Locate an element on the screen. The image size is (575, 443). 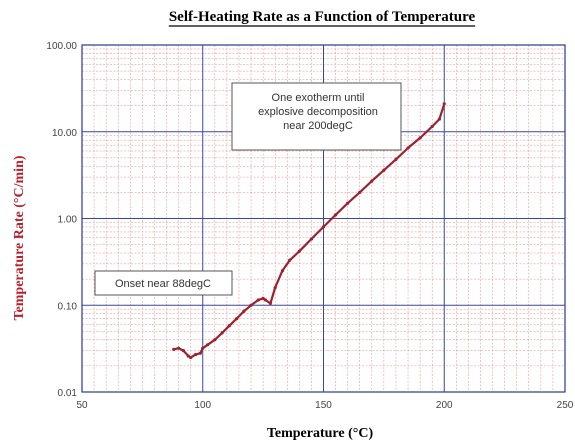
y-tick-label: 1.00 is located at coordinates (68, 220).